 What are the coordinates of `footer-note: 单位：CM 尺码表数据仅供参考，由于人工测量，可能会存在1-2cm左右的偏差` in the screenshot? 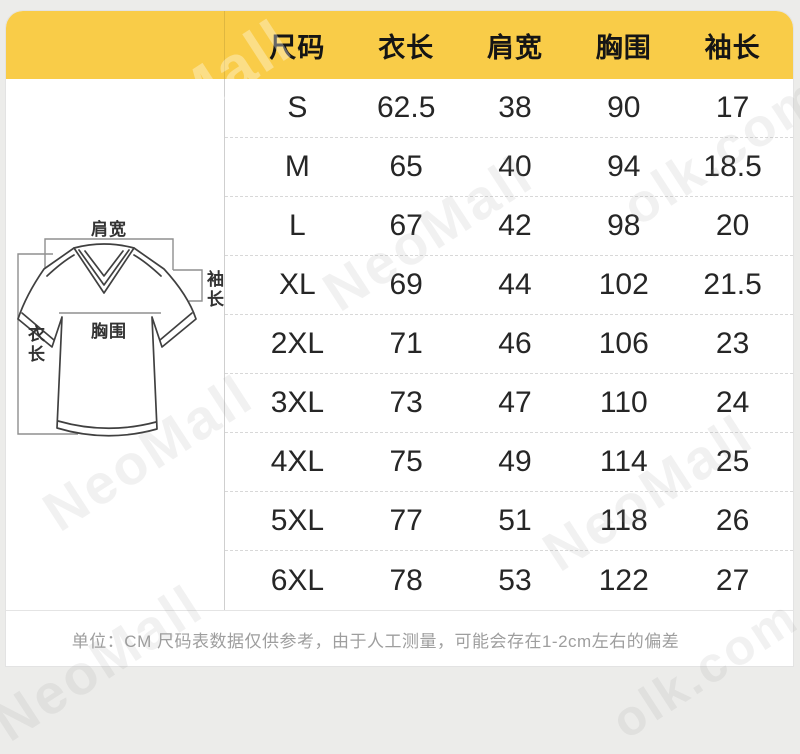 It's located at (375, 641).